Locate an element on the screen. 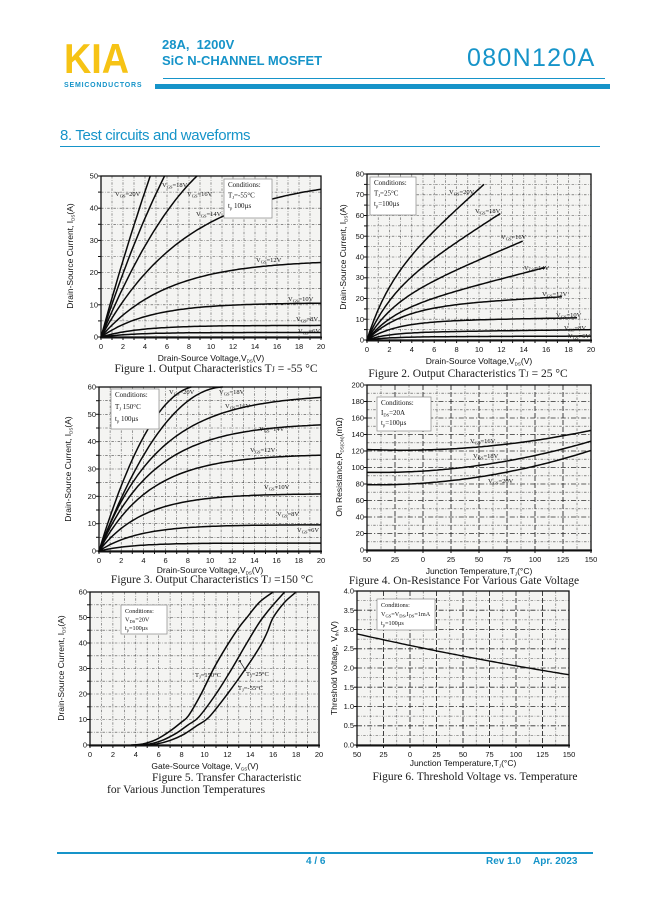 The width and height of the screenshot is (649, 917). svg-text: 3.0 is located at coordinates (349, 629).